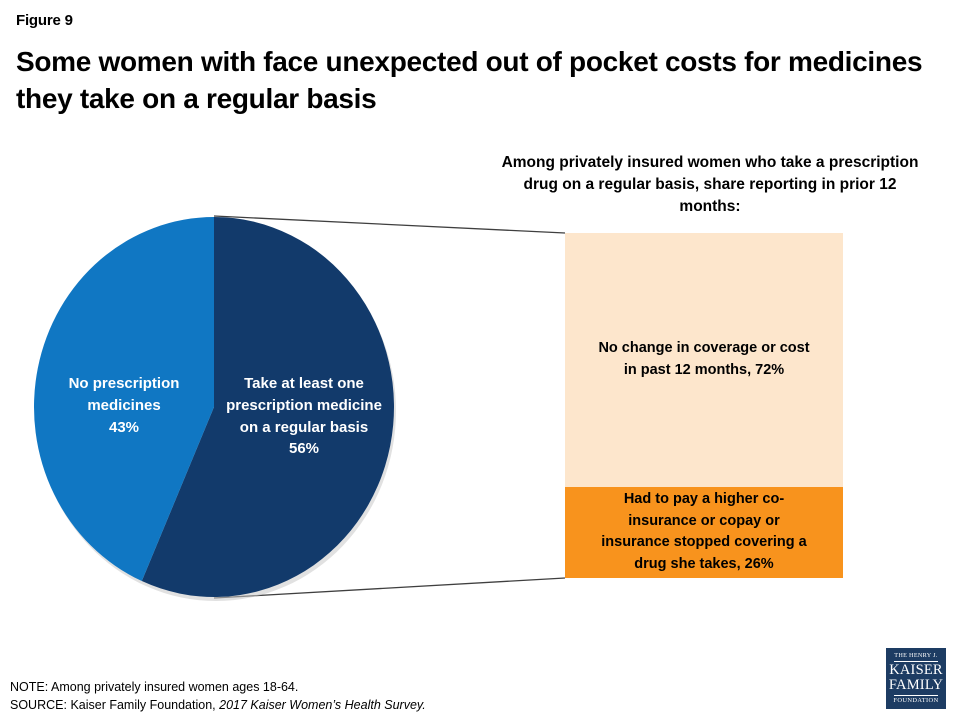 The width and height of the screenshot is (960, 720). Describe the element at coordinates (704, 498) in the screenshot. I see `bar-label-line: Had to pay a higher co-` at that location.